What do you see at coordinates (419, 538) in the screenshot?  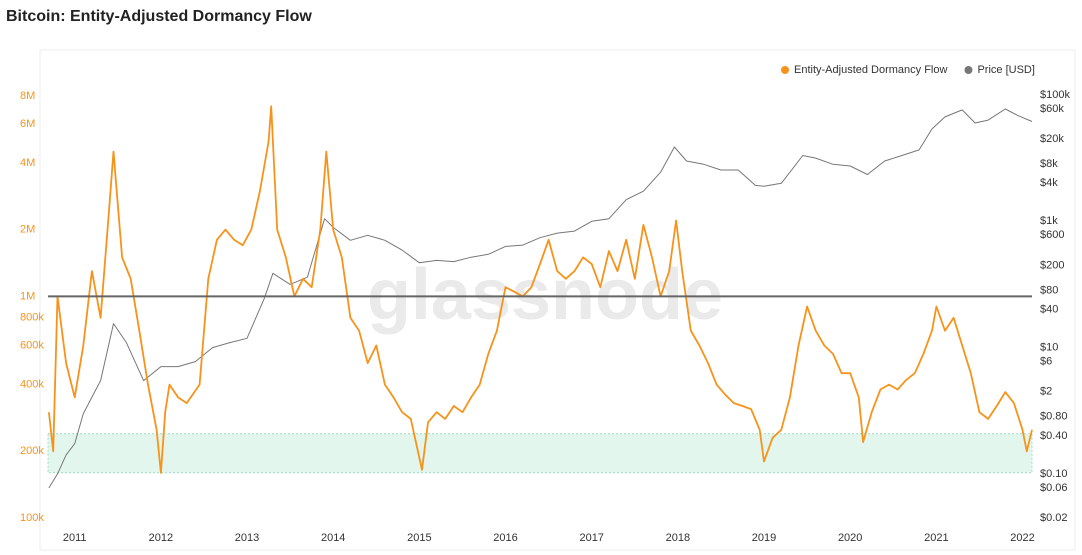 I see `x-tick-label: 2015` at bounding box center [419, 538].